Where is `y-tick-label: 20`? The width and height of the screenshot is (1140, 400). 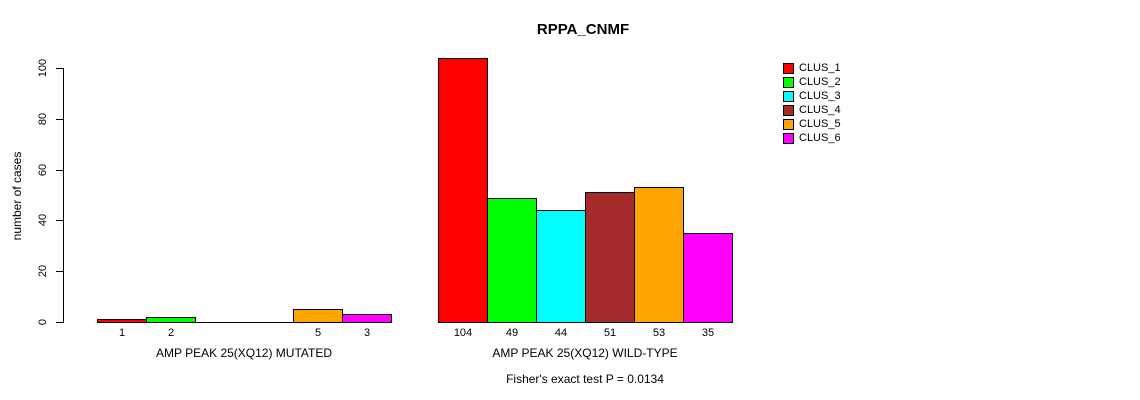 y-tick-label: 20 is located at coordinates (43, 271).